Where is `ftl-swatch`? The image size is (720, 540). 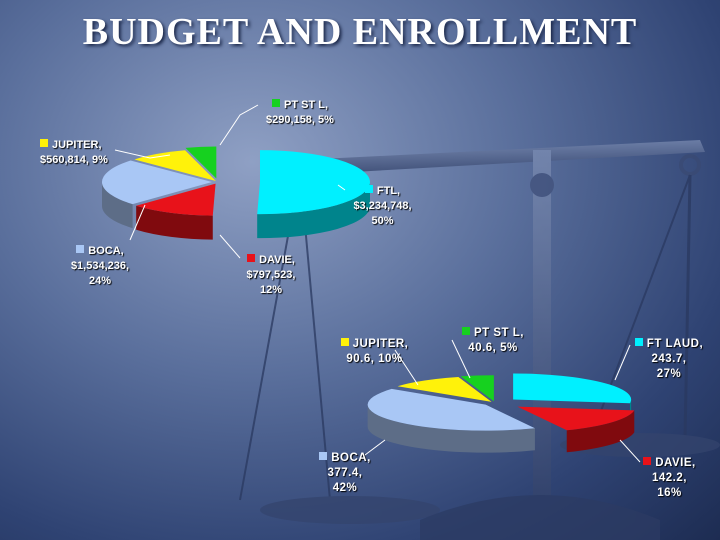 ftl-swatch is located at coordinates (368, 189).